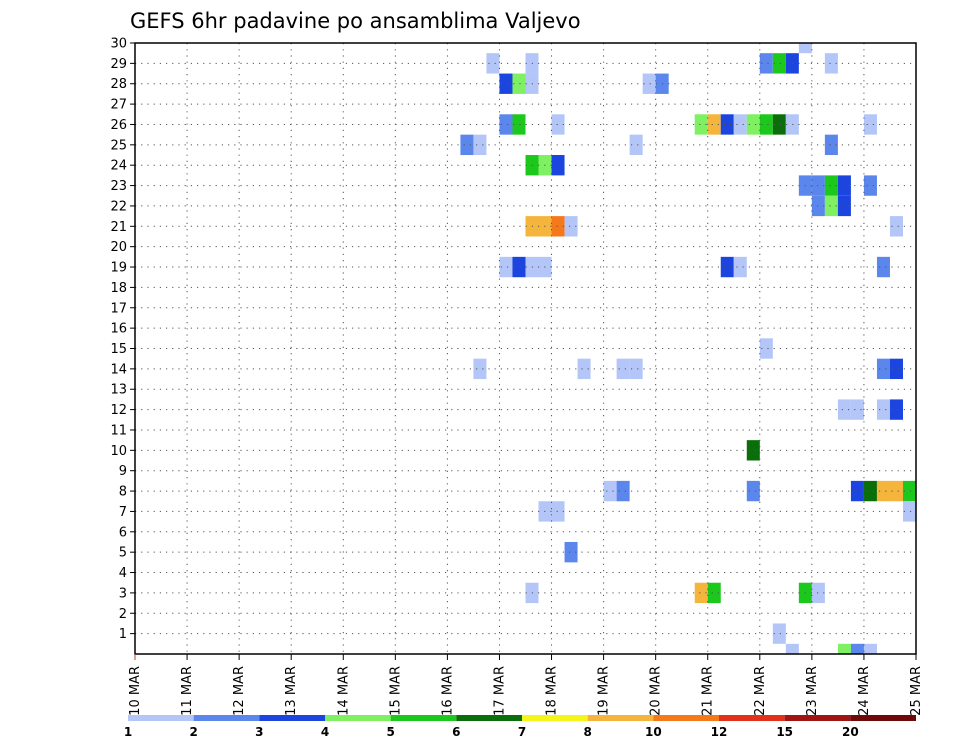 This screenshot has height=742, width=960. What do you see at coordinates (118, 145) in the screenshot?
I see `y-tick-label: 25` at bounding box center [118, 145].